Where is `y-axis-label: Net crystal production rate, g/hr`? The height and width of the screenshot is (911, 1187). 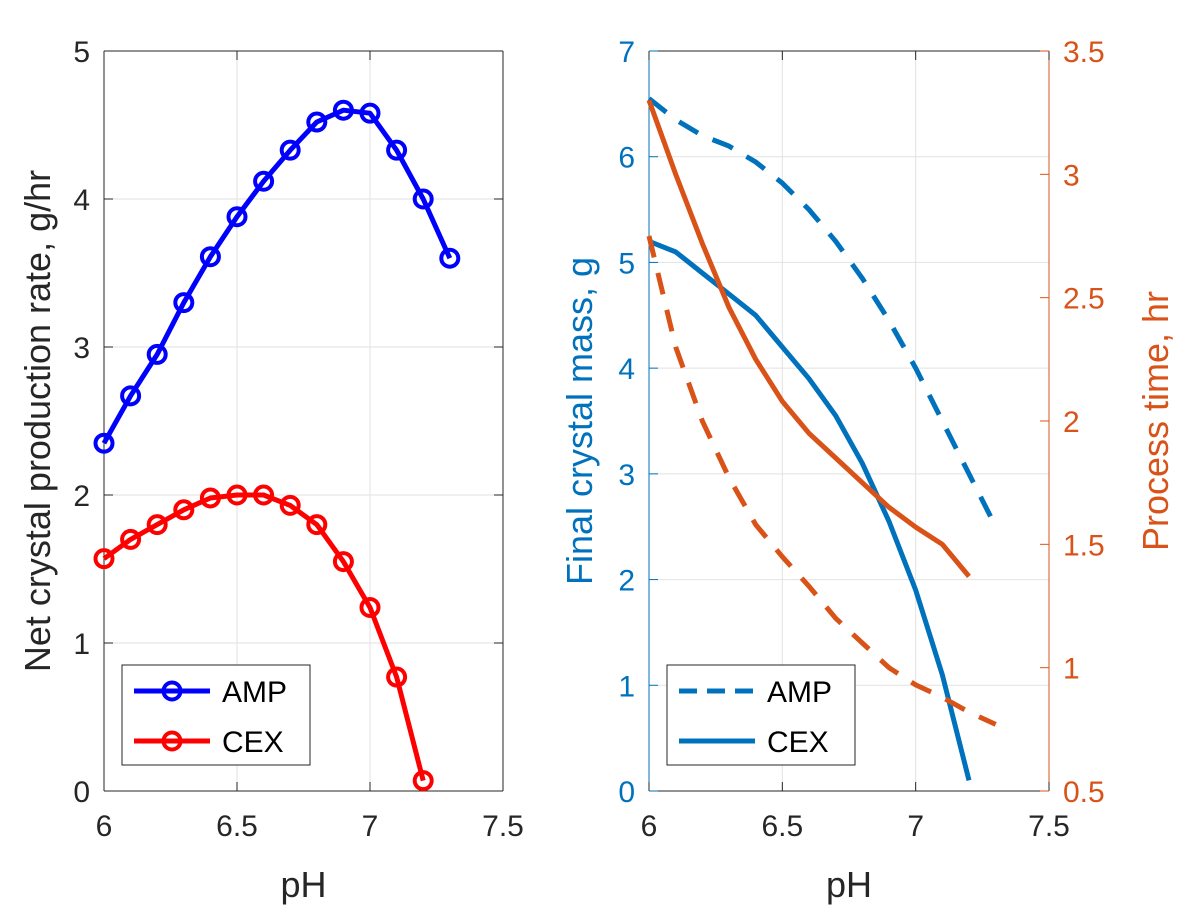 y-axis-label: Net crystal production rate, g/hr is located at coordinates (37, 421).